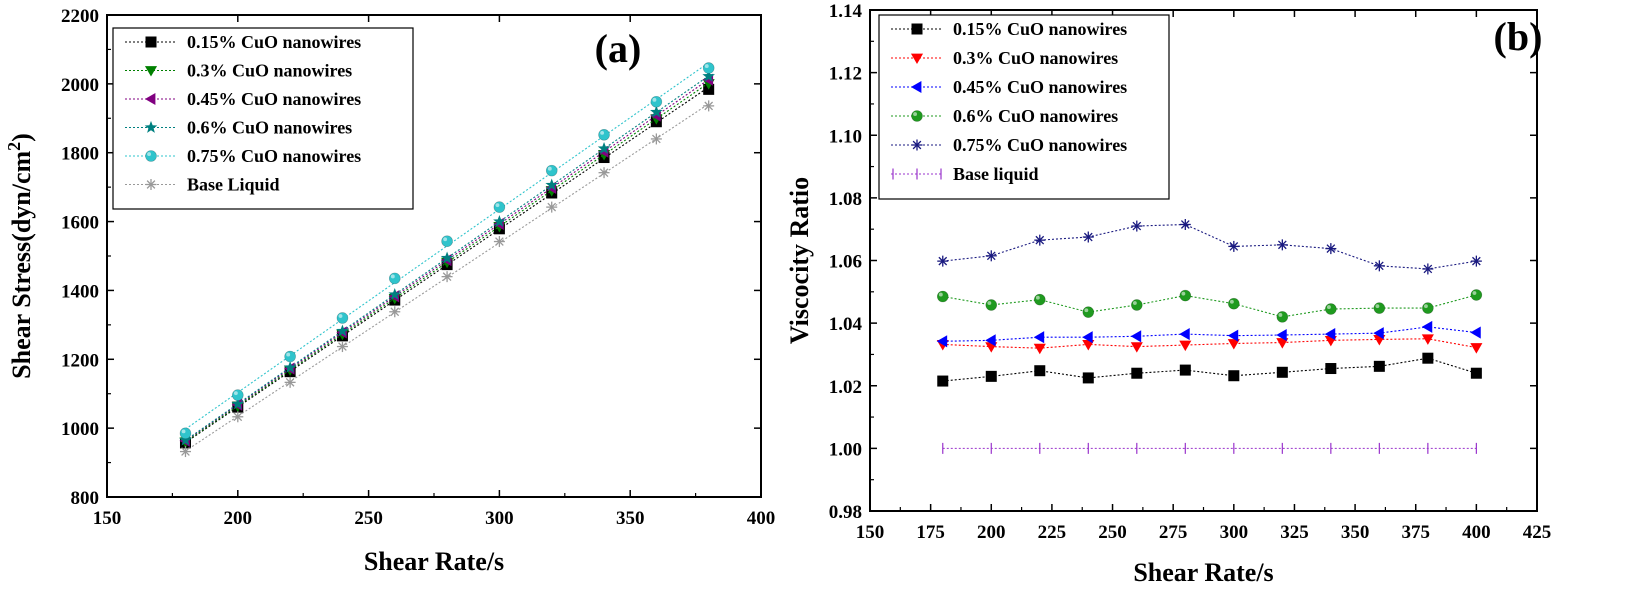 The width and height of the screenshot is (1650, 614). Describe the element at coordinates (1234, 532) in the screenshot. I see `chart-b-x-tick-label: 300` at that location.